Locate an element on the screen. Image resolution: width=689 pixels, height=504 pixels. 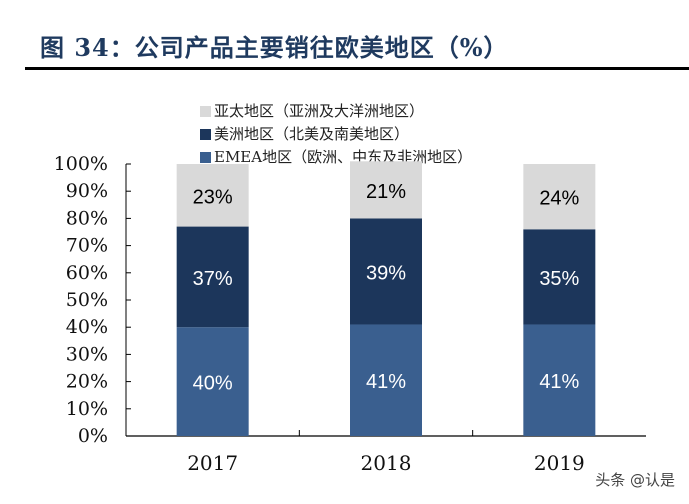
legend-item: 亚太地区（亚洲及大洋洲地区） is located at coordinates (336, 111).